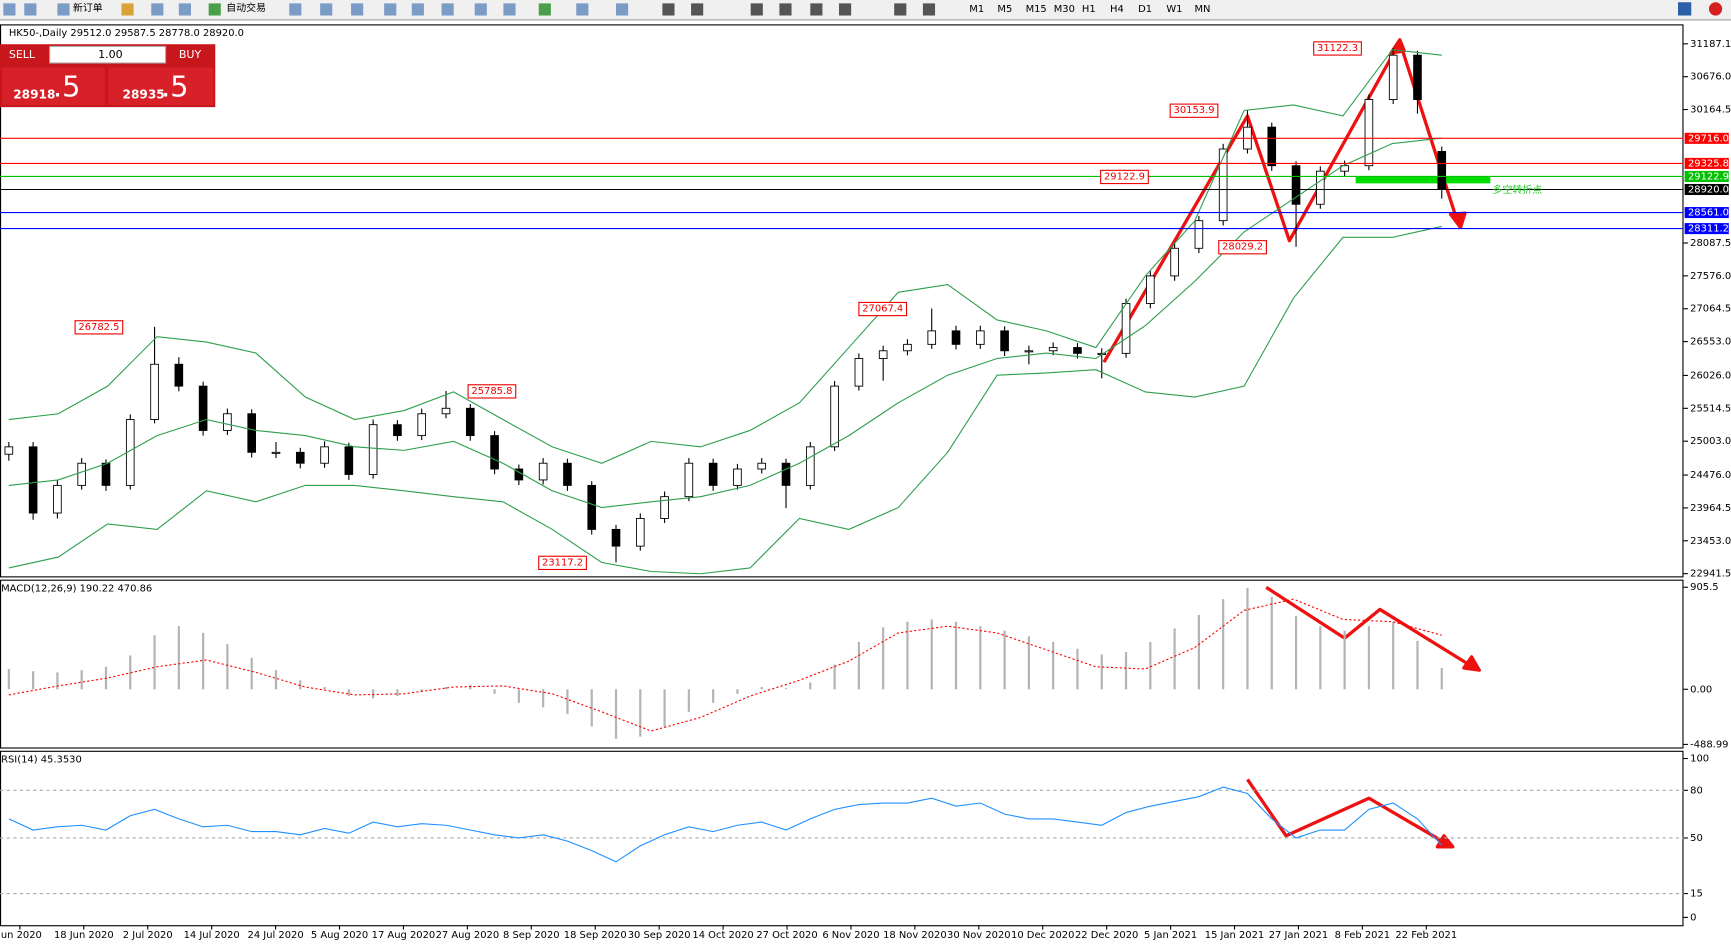 The image size is (1731, 944). I want to click on toolbar-new-order: 新订单, so click(88, 7).